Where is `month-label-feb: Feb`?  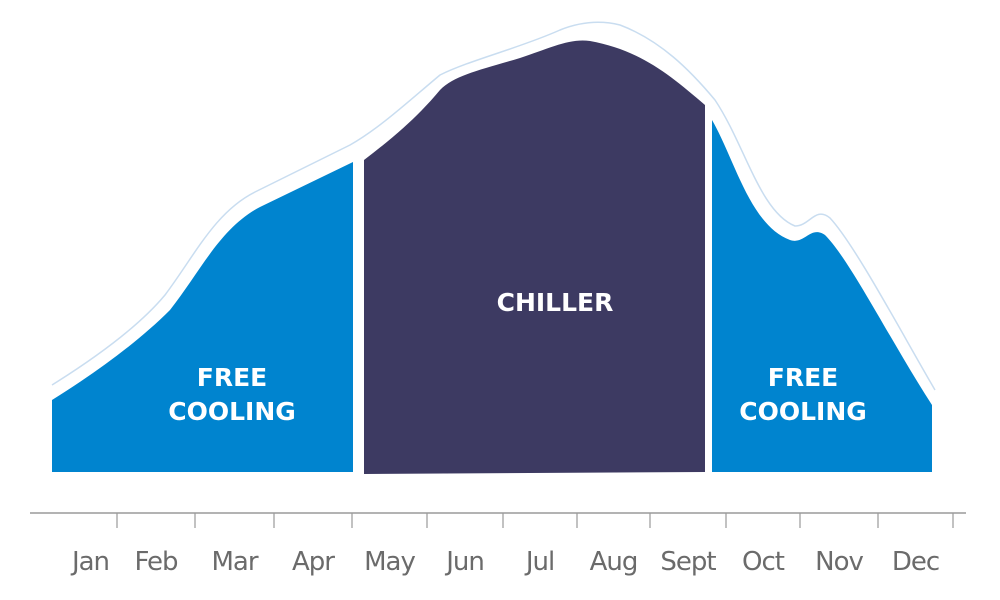
month-label-feb: Feb is located at coordinates (156, 562).